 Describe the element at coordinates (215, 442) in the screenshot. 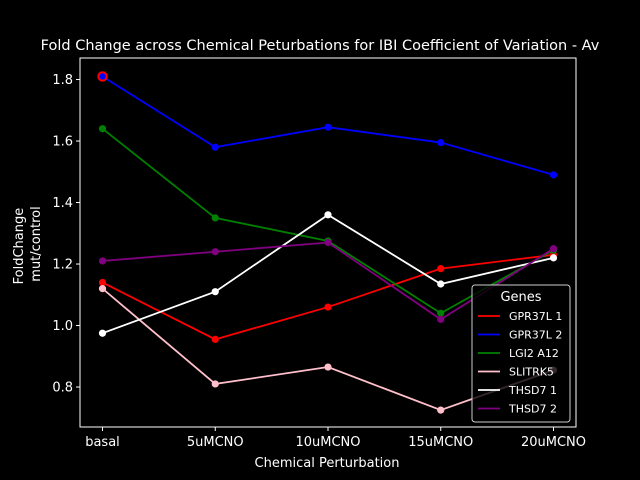

I see `x-tick-label: 5uMCNO` at that location.